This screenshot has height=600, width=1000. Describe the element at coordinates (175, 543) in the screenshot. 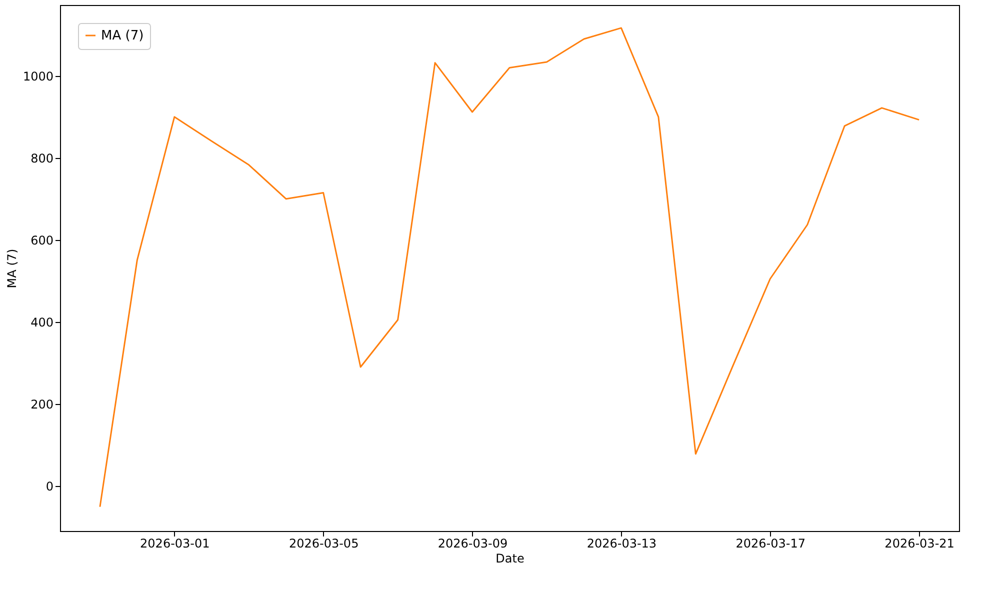

I see `x-tick-label: 2026-03-01` at that location.